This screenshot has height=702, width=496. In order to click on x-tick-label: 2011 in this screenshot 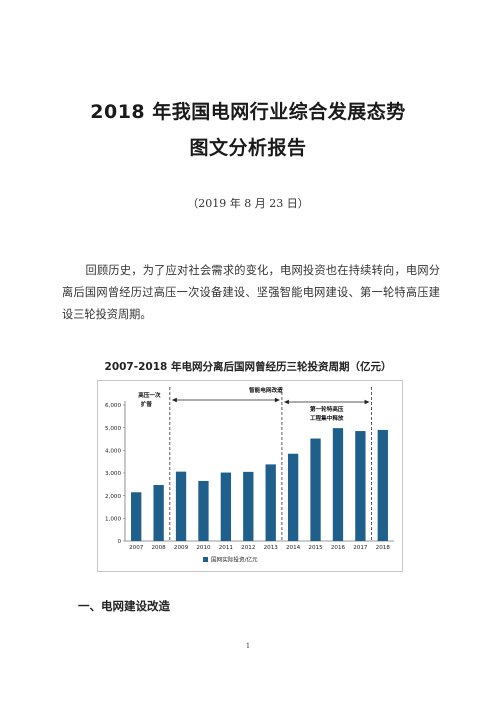, I will do `click(226, 548)`.